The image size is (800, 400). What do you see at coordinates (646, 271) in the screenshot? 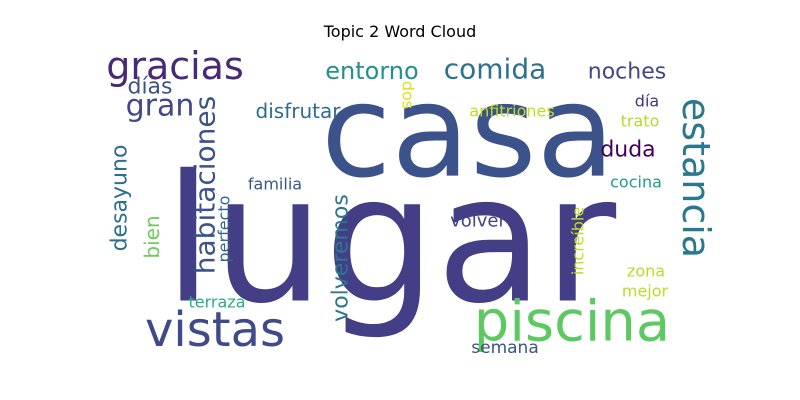
I see `word-zona: zona` at bounding box center [646, 271].